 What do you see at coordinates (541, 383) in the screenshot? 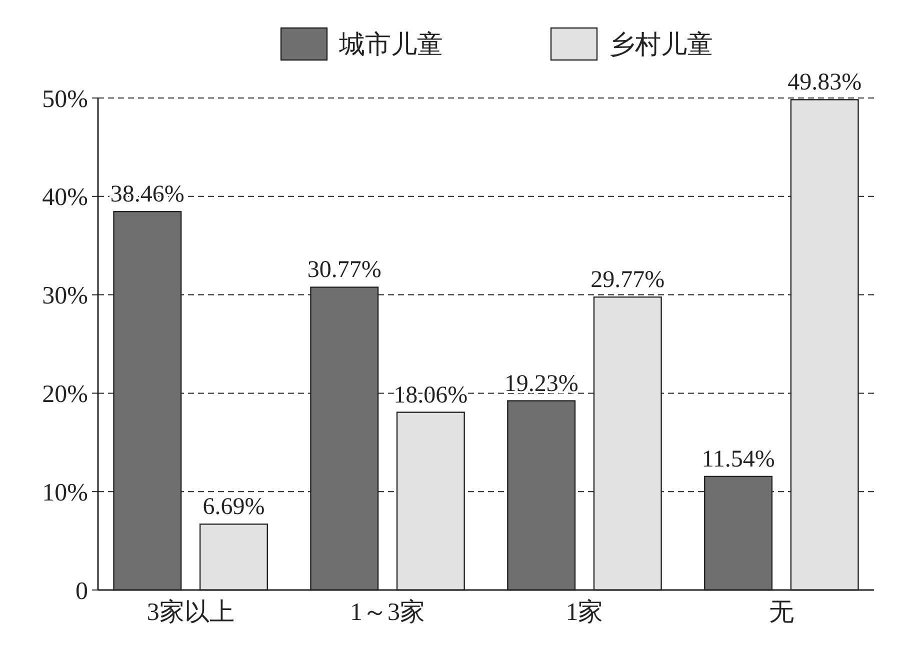
I see `data-label: 19.23%` at bounding box center [541, 383].